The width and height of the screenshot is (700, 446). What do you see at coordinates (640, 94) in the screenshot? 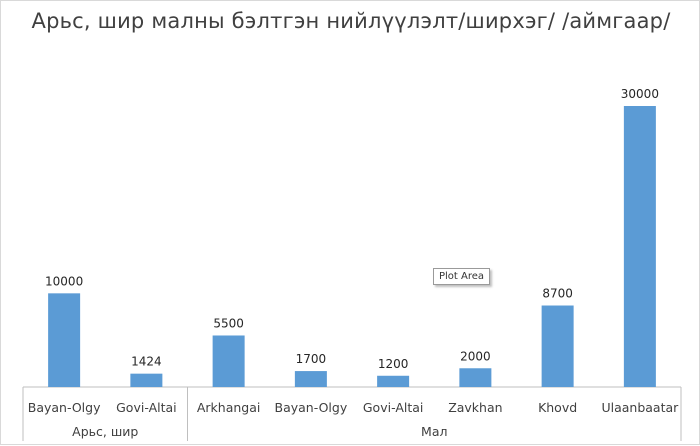
I see `data-label: 30000` at bounding box center [640, 94].